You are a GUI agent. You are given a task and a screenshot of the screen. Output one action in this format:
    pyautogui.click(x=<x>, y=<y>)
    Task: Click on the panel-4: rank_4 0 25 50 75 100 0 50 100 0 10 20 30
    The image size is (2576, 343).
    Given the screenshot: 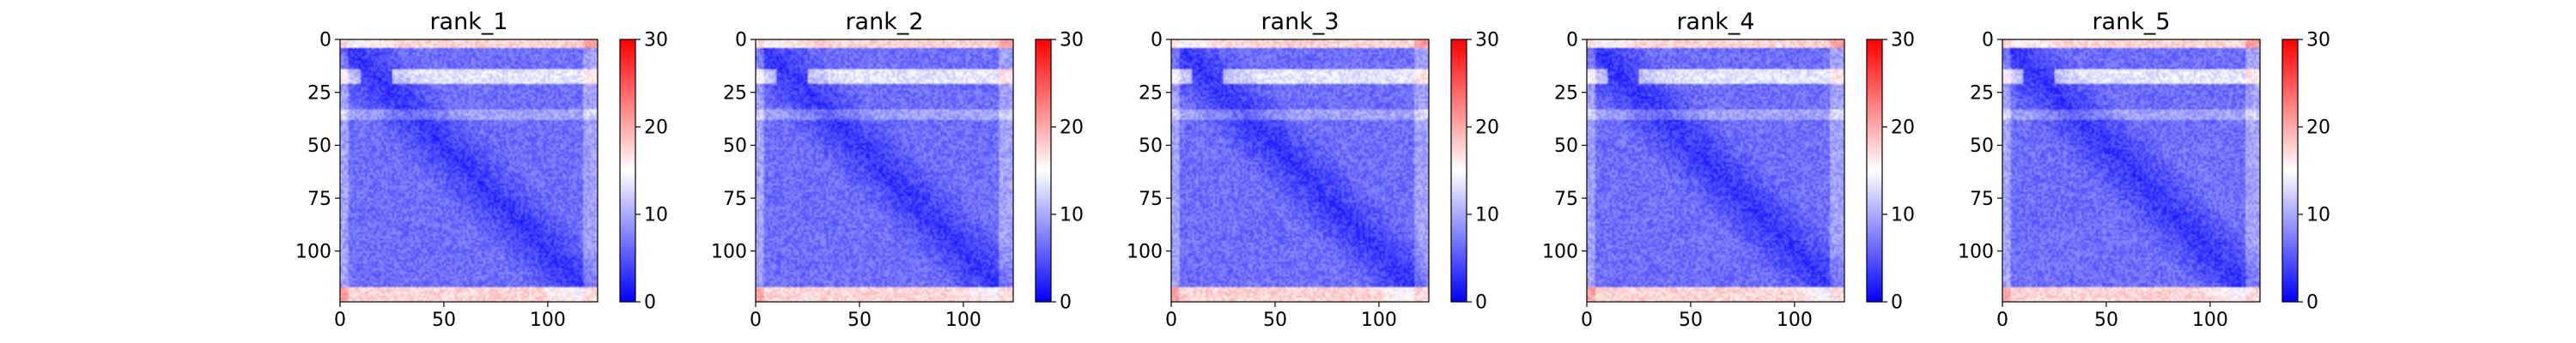 What is the action you would take?
    pyautogui.click(x=1729, y=170)
    